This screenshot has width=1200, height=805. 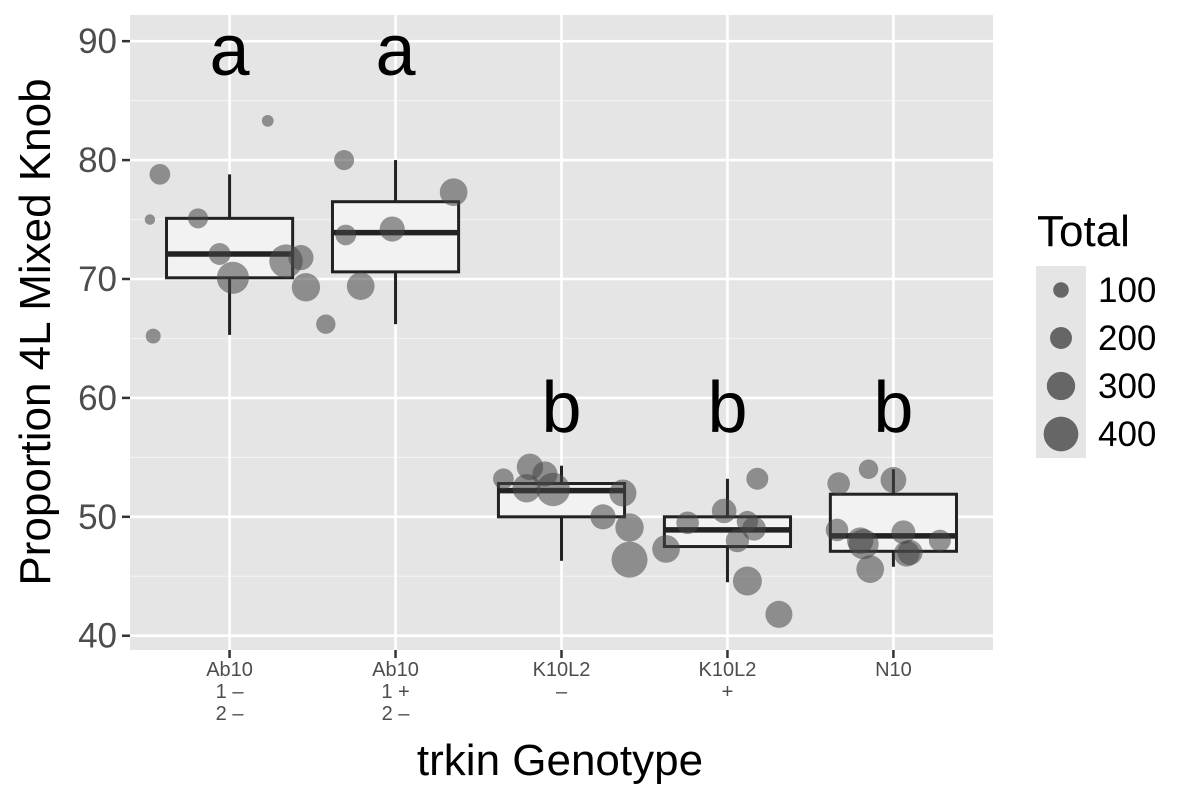 I want to click on x-tick-label: –, so click(x=562, y=692).